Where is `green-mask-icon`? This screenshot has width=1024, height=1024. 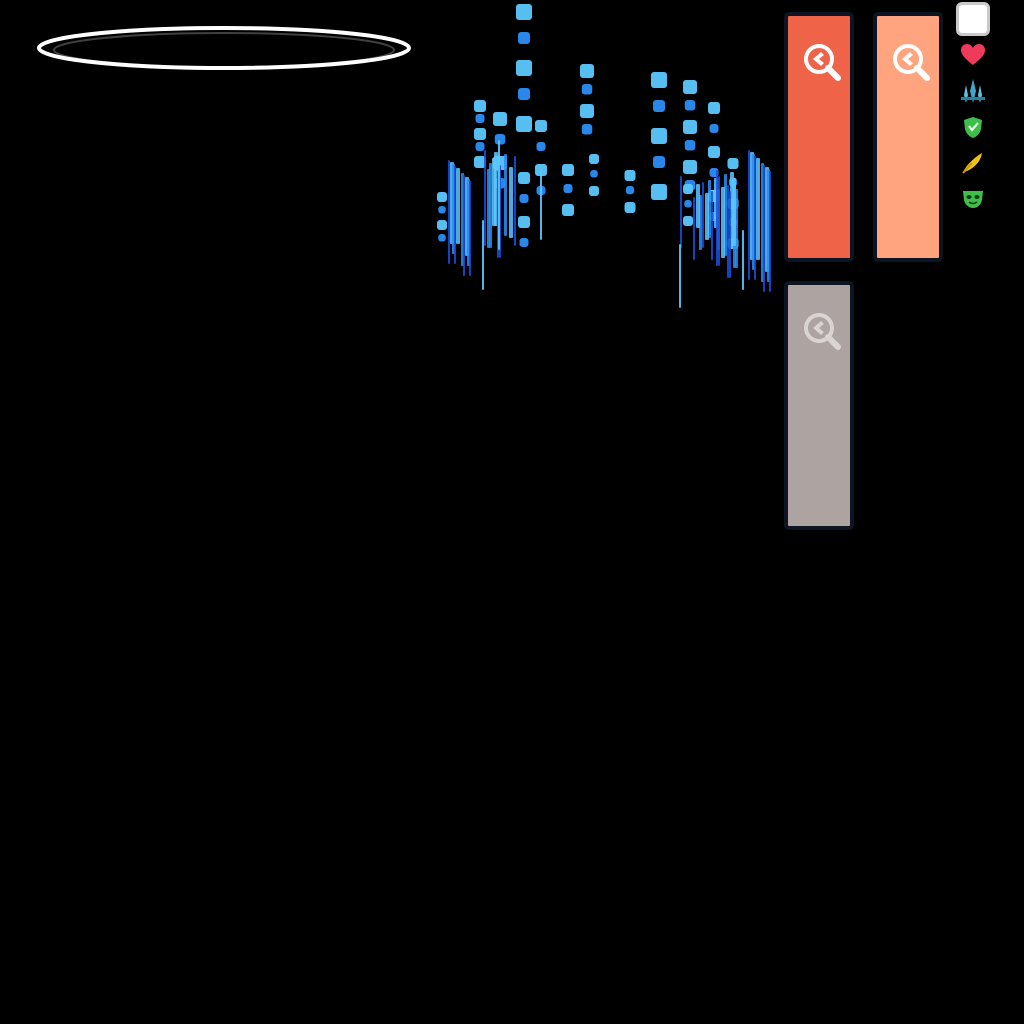
green-mask-icon is located at coordinates (973, 199).